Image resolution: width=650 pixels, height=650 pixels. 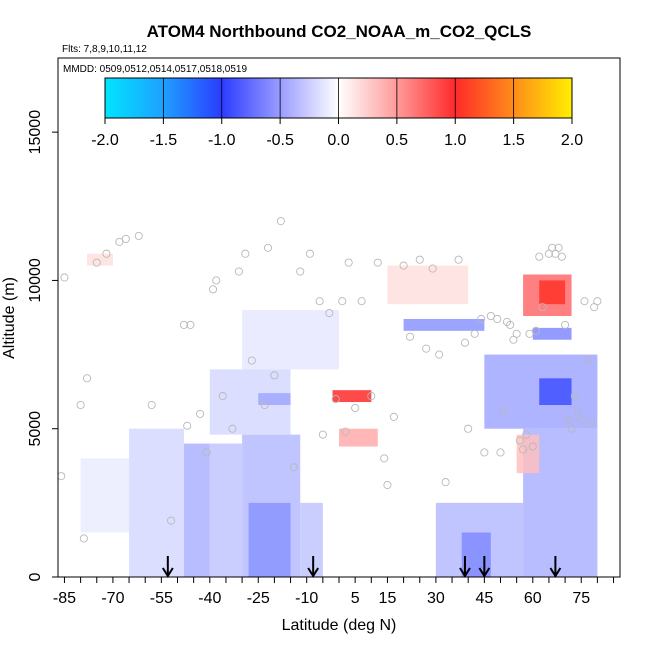 I want to click on x-tick-label: 75, so click(x=581, y=598).